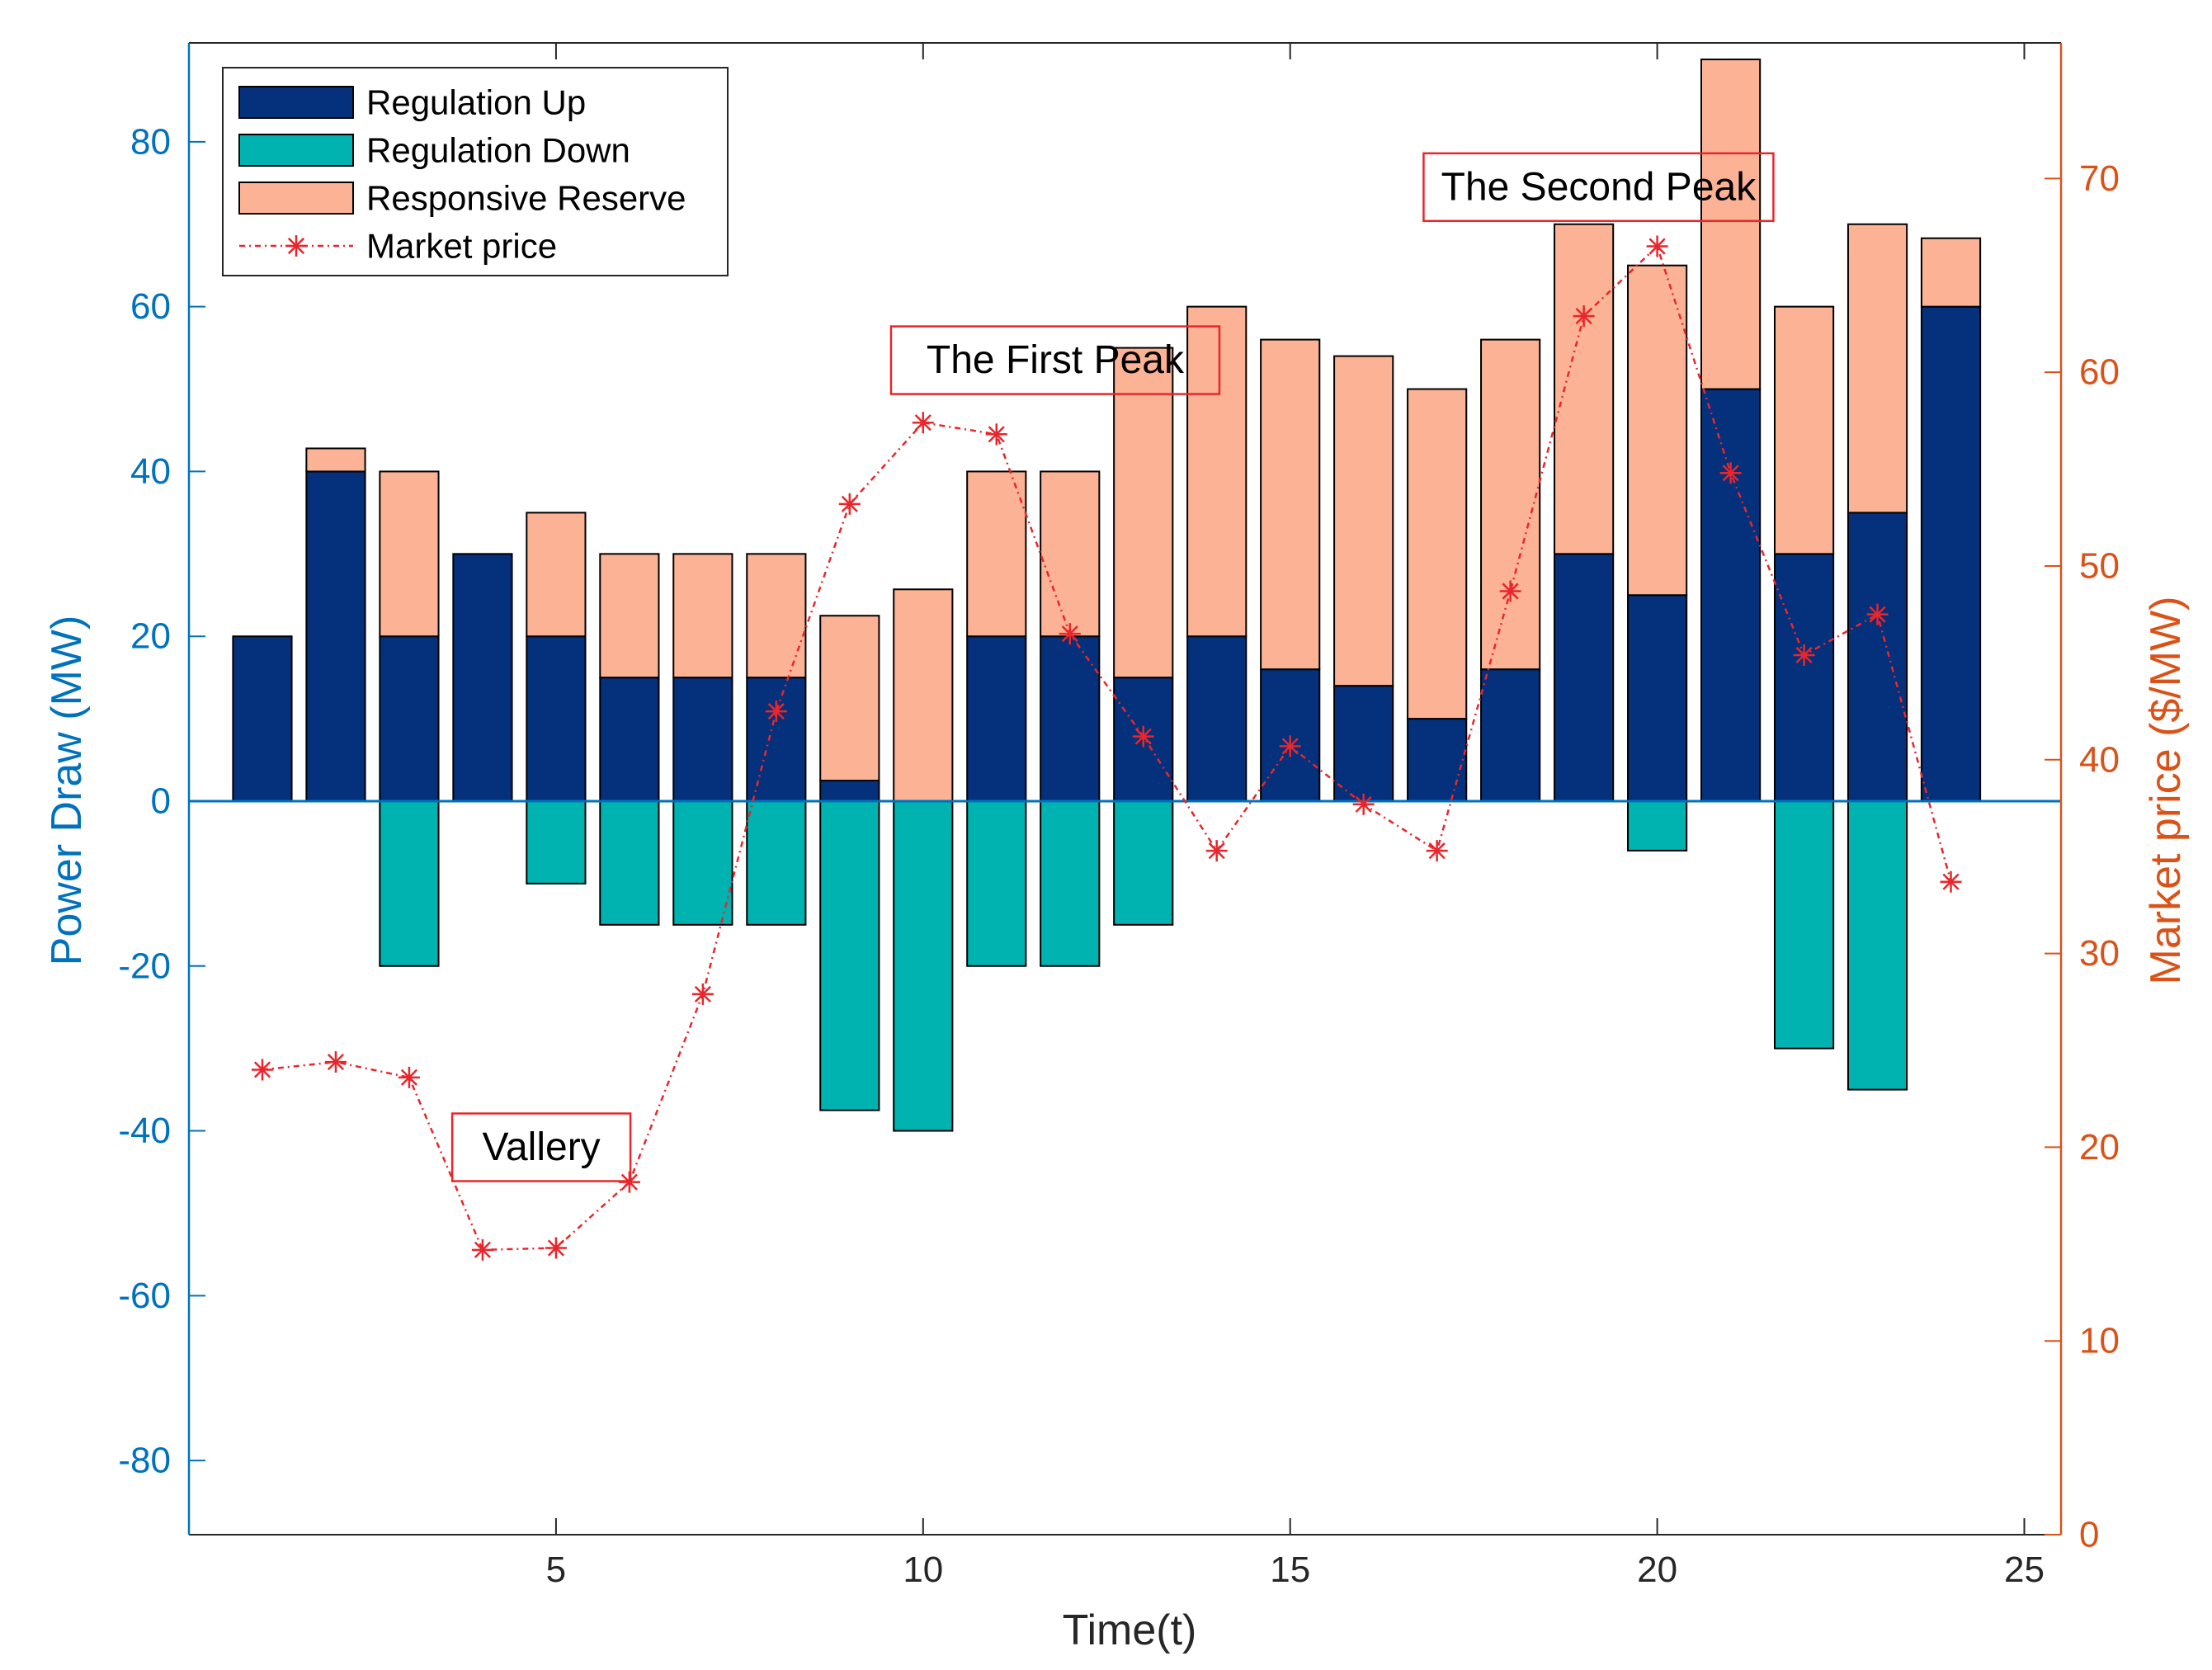 The image size is (2212, 1670). I want to click on x-tick-label: 15, so click(1290, 1570).